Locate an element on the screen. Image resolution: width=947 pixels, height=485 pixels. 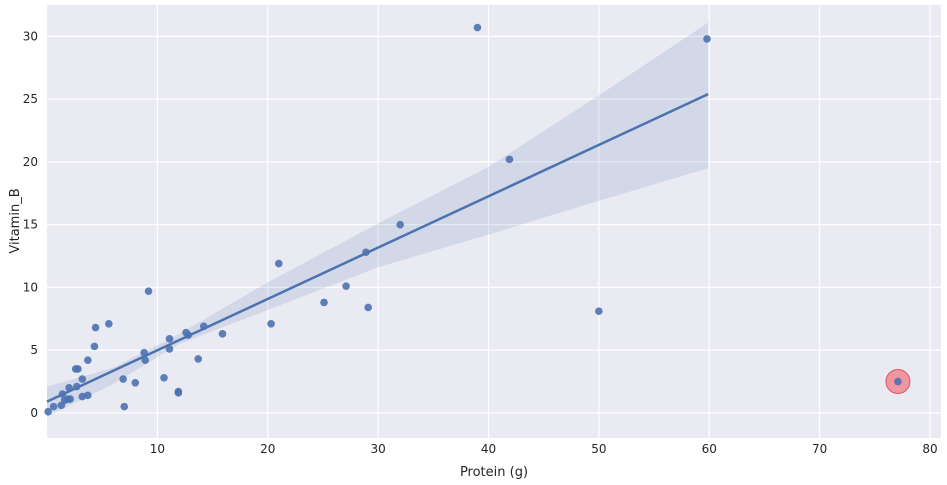
y-tick-labels: 0 5 10 15 20 25 30 is located at coordinates (30, 224).